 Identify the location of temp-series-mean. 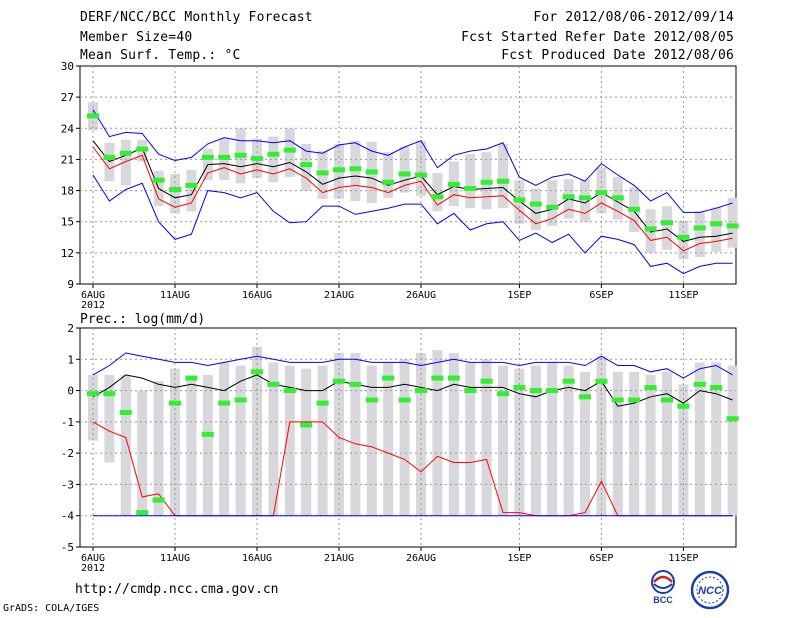
(412, 191).